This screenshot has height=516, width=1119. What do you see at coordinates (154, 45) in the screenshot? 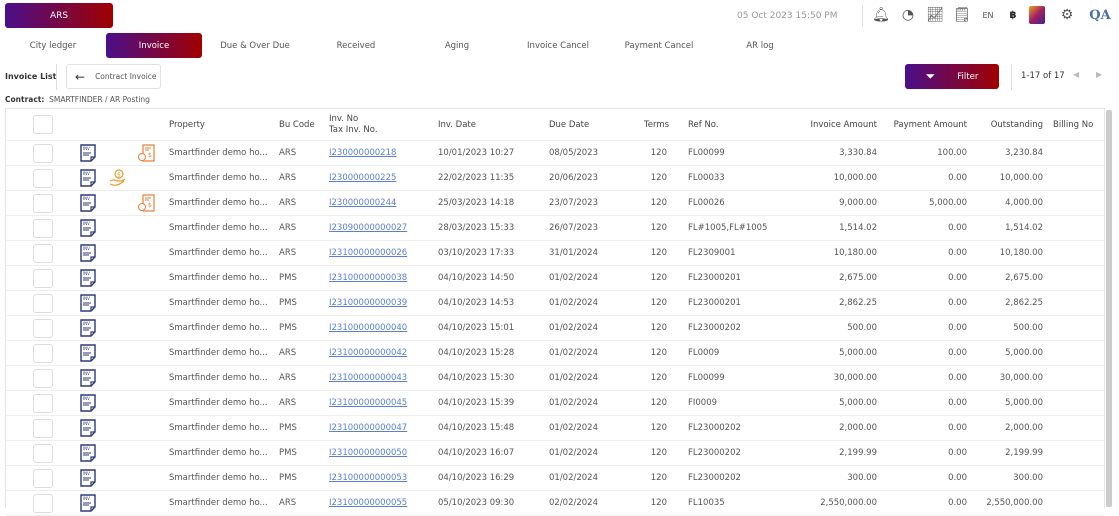
I see `tab-invoice: Invoice` at bounding box center [154, 45].